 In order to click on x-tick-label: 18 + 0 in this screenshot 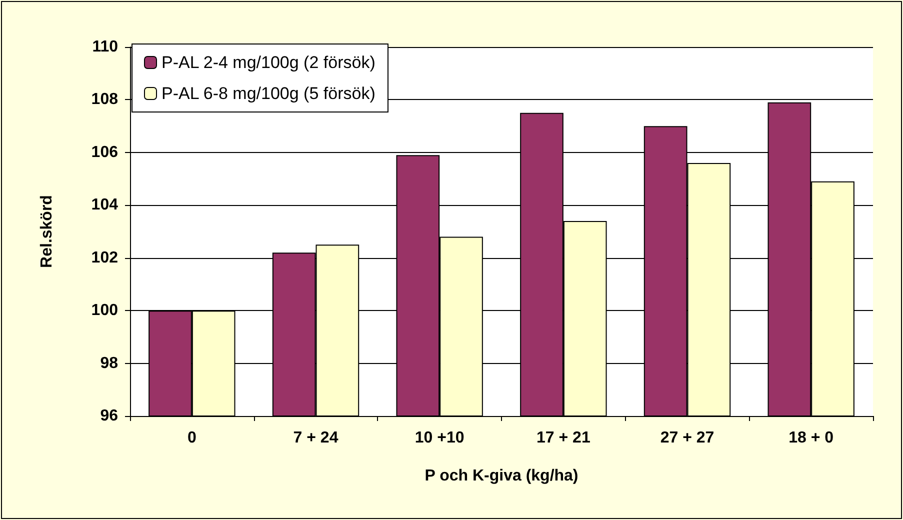, I will do `click(811, 438)`.